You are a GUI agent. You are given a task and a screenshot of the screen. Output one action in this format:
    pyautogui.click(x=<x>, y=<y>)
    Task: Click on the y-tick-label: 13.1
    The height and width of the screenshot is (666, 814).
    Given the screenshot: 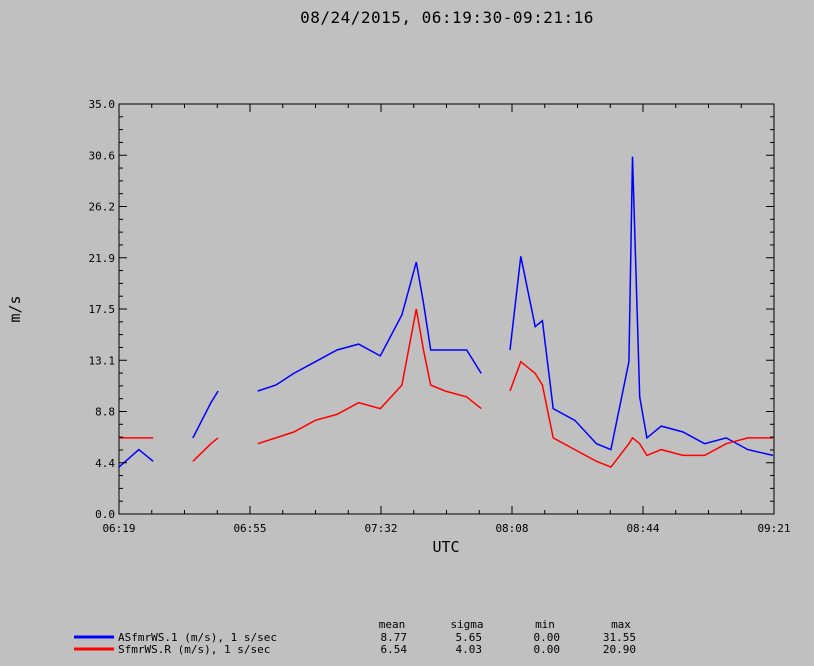 What is the action you would take?
    pyautogui.click(x=102, y=360)
    